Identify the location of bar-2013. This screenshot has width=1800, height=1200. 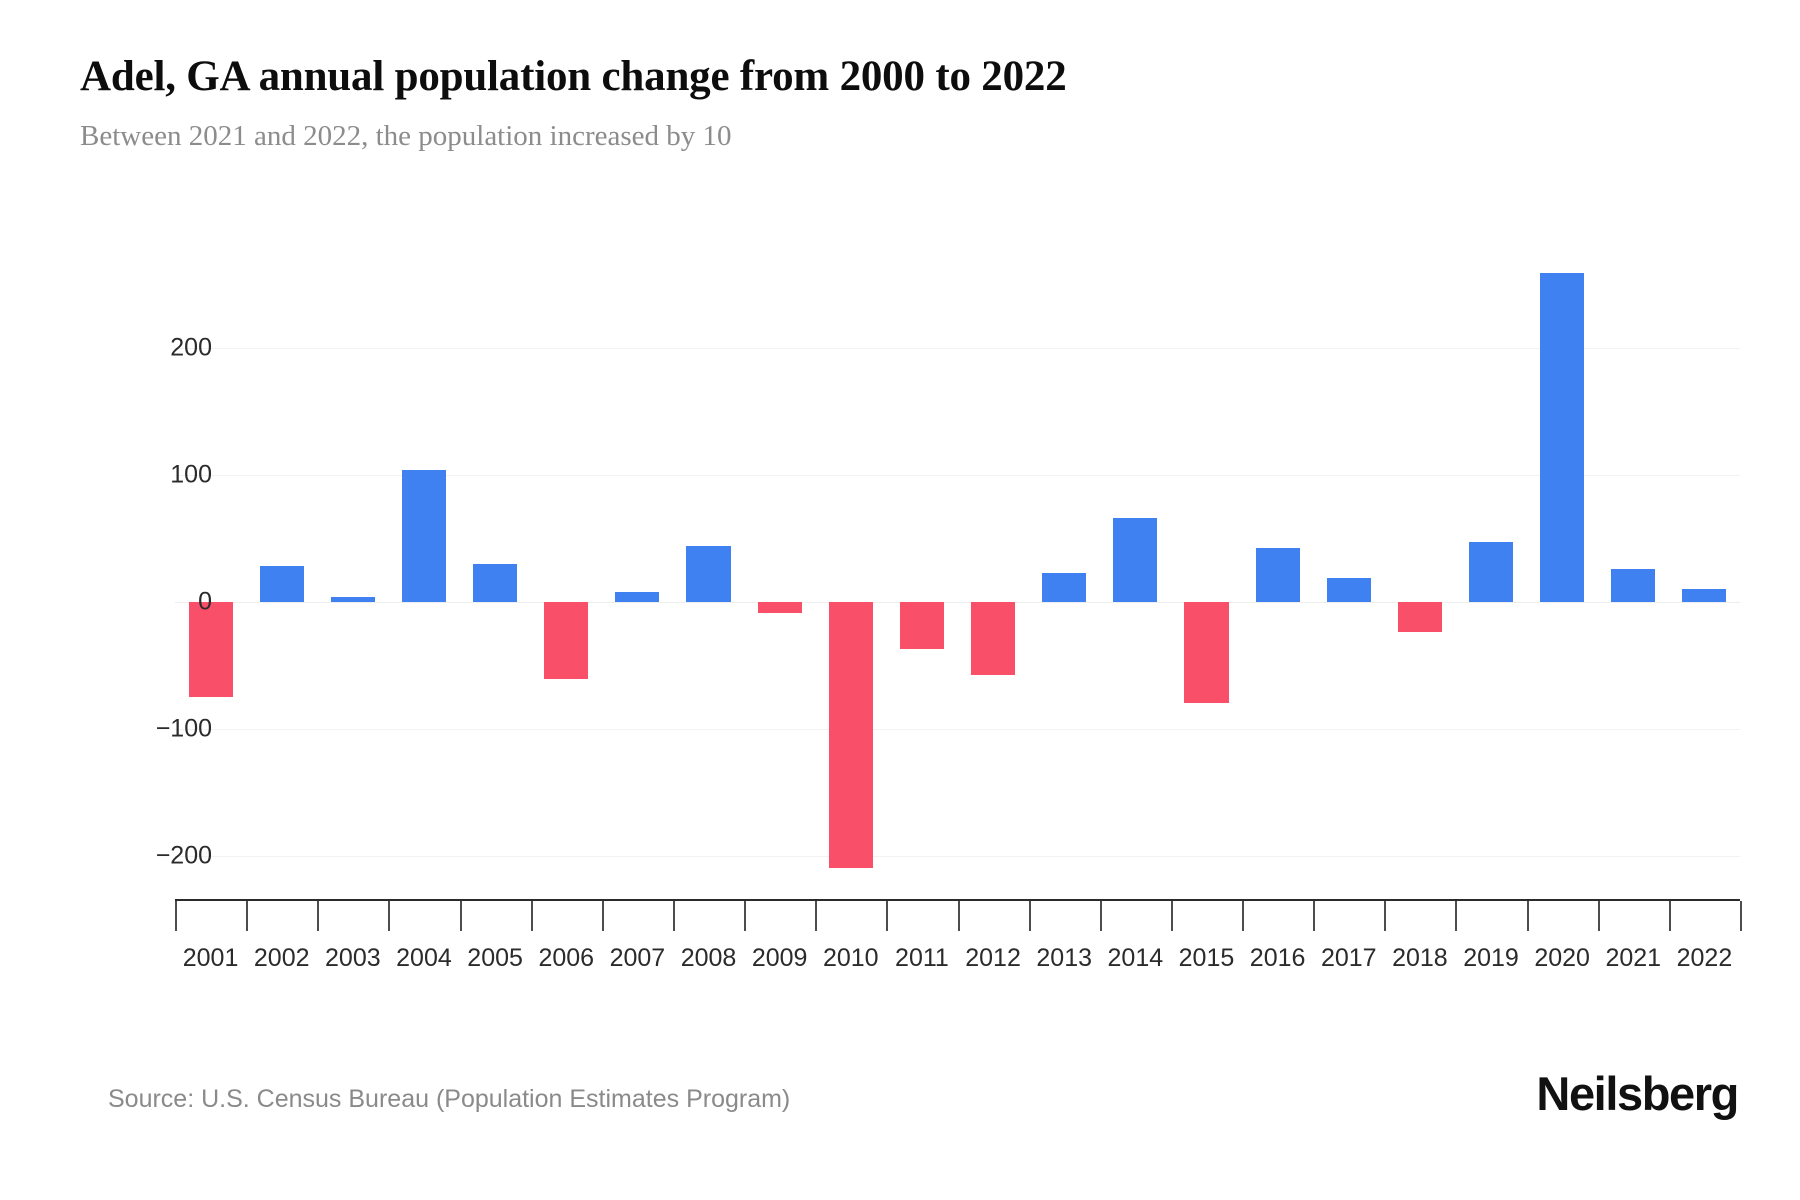
(1064, 587).